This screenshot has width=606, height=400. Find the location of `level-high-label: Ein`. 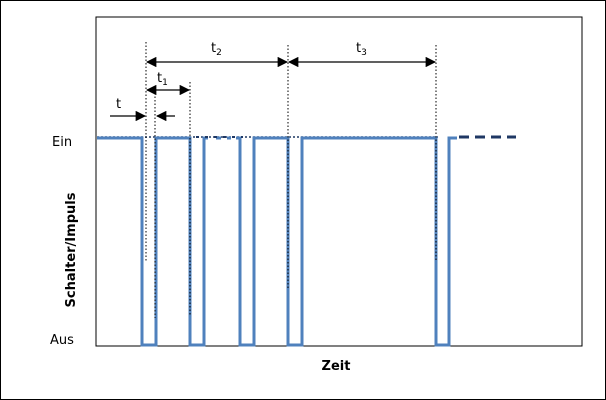

level-high-label: Ein is located at coordinates (62, 142).